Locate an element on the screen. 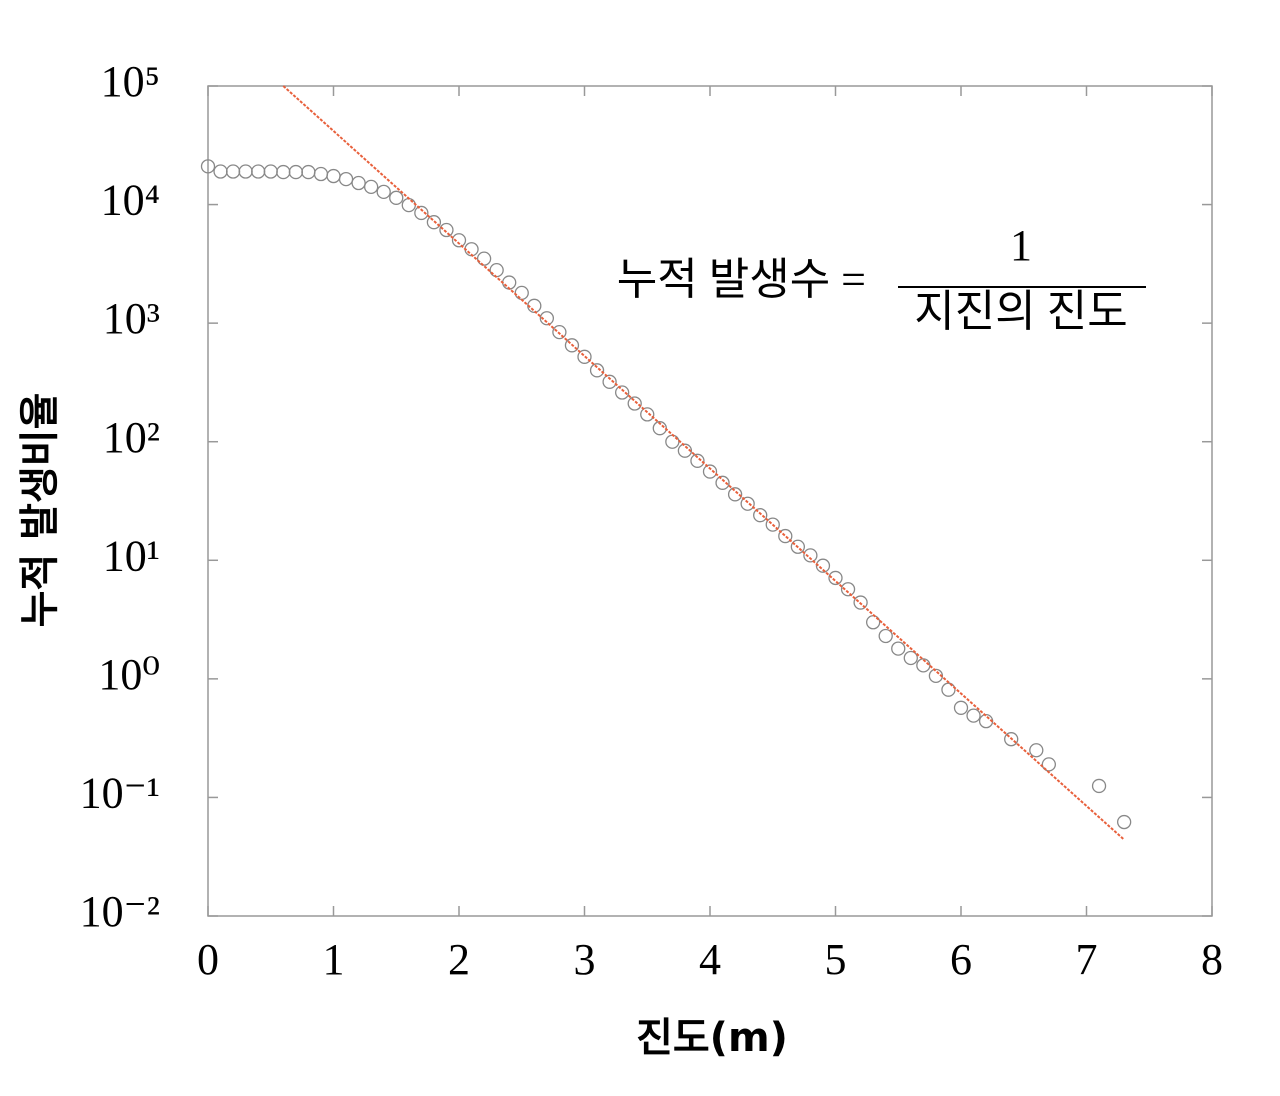  x-tick-label: 4 is located at coordinates (710, 959).